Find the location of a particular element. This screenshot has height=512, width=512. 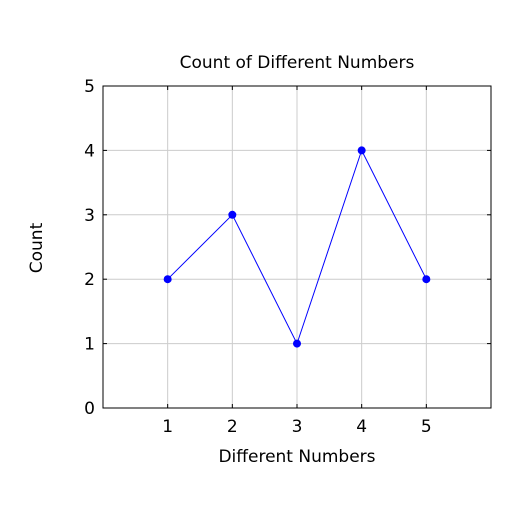

x-tick-label: 3 is located at coordinates (297, 427).